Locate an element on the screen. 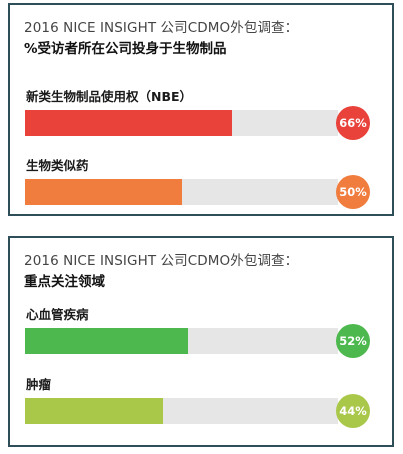  bar-label: 肿瘤 is located at coordinates (39, 384).